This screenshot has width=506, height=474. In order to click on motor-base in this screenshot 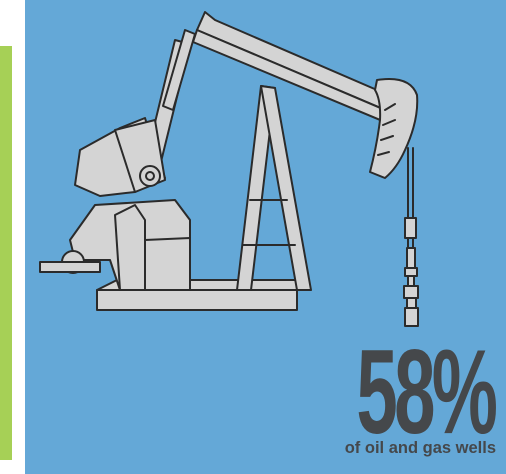, I will do `click(70, 267)`.